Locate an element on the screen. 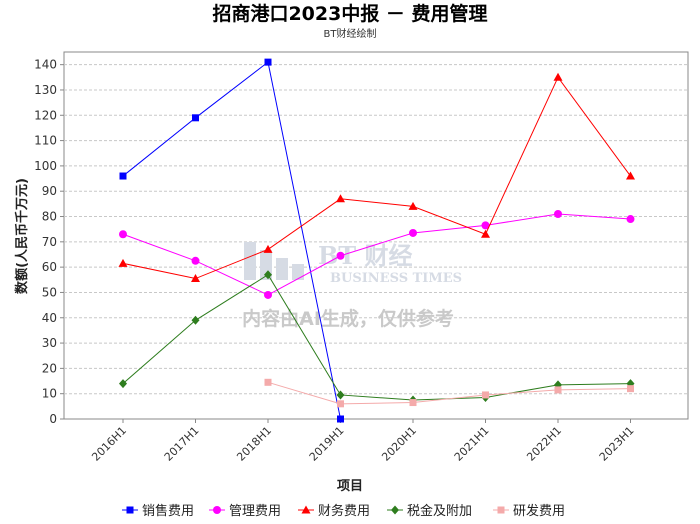  x-tick-label: 2019H1 is located at coordinates (327, 444).